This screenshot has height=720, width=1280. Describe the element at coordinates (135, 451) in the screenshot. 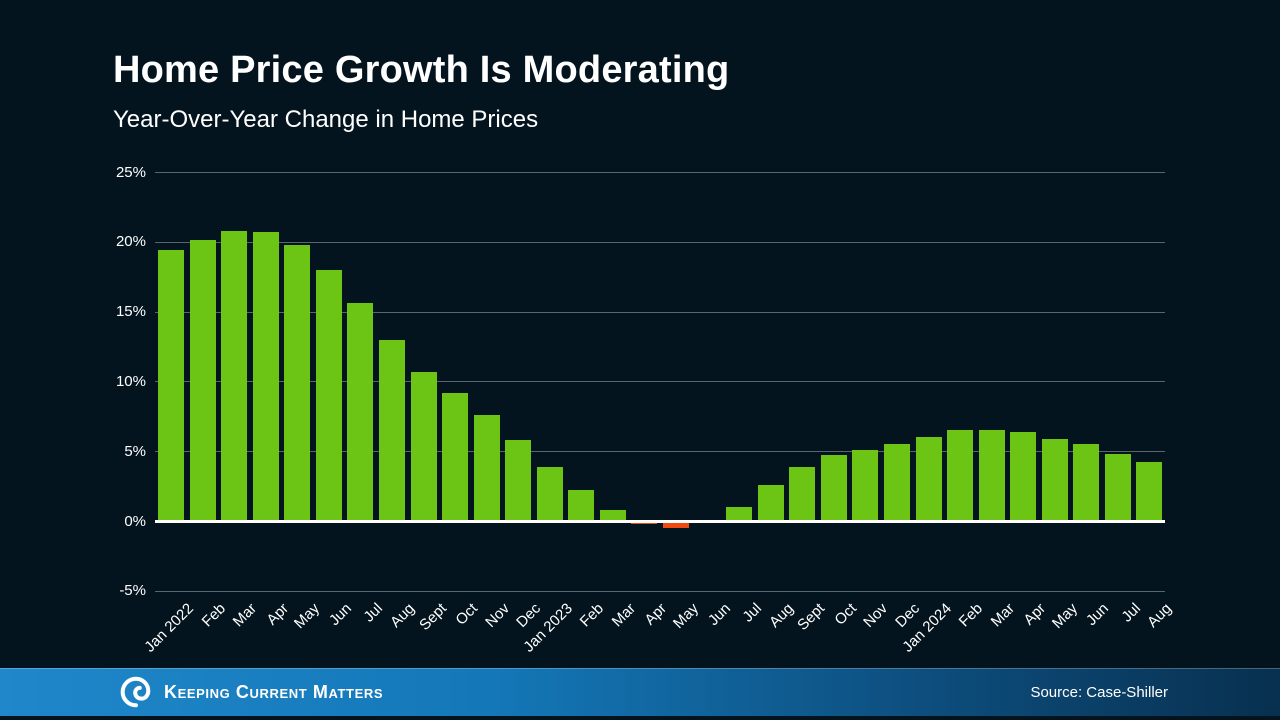

I see `y-tick-label: 5%` at that location.